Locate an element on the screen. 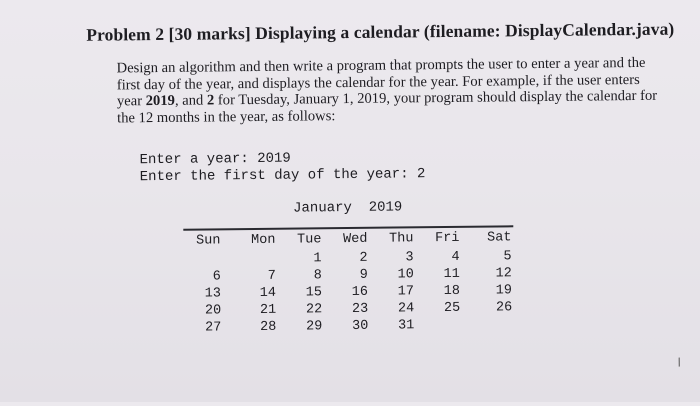 The width and height of the screenshot is (700, 406). day-header-wed: Wed is located at coordinates (347, 239).